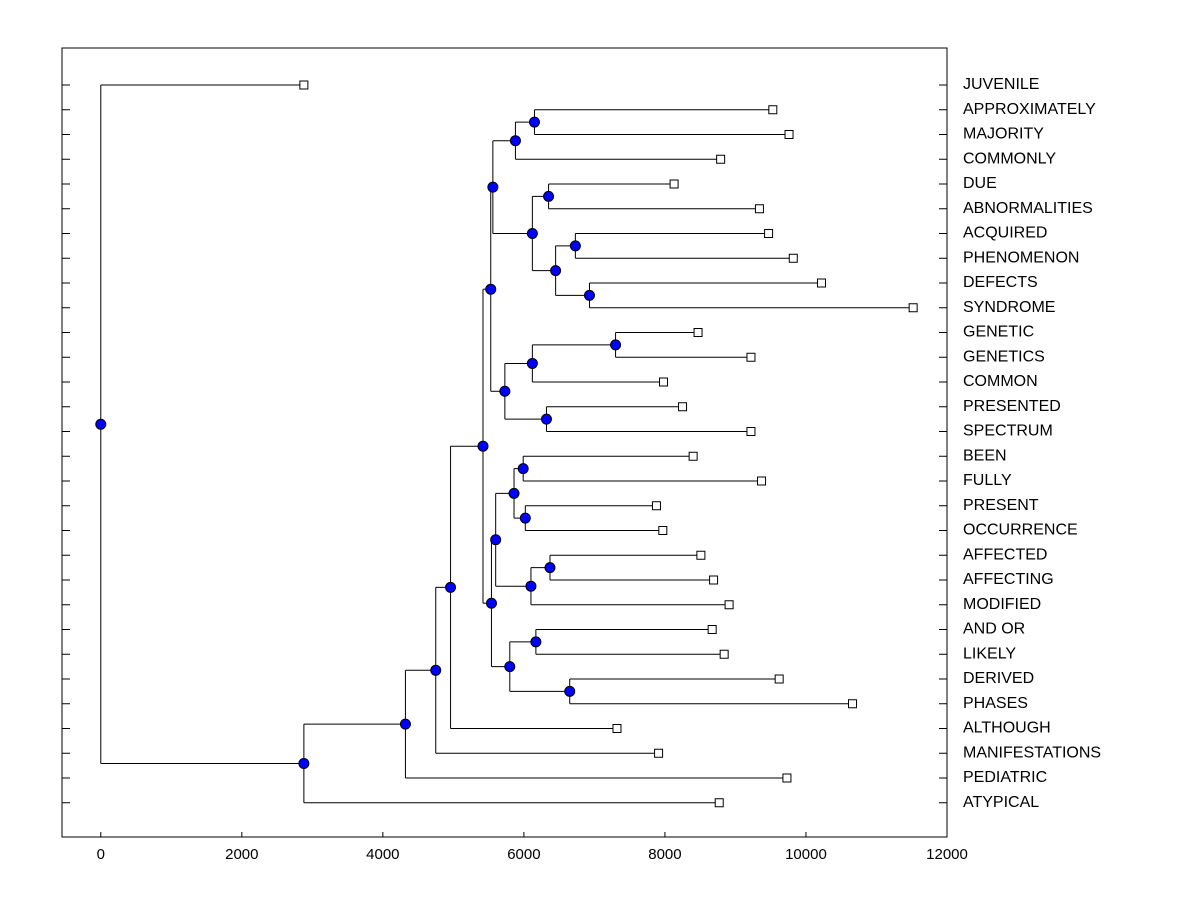 This screenshot has width=1200, height=900. Describe the element at coordinates (66, 444) in the screenshot. I see `y-ticks-left` at that location.